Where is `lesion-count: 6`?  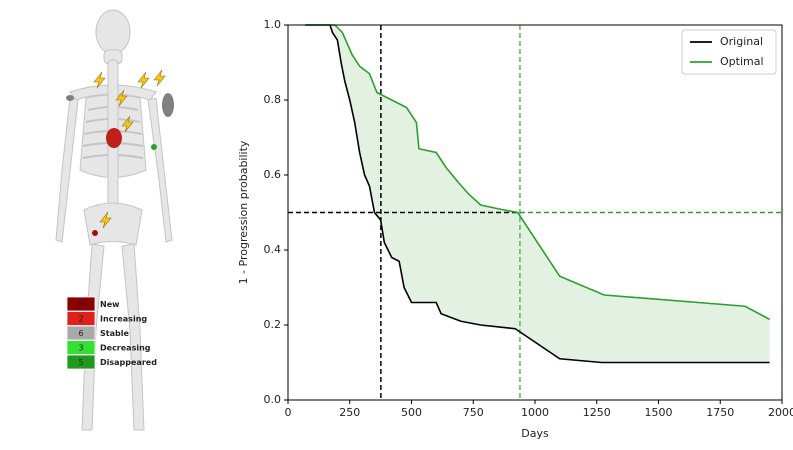 lesion-count: 6 is located at coordinates (80, 333).